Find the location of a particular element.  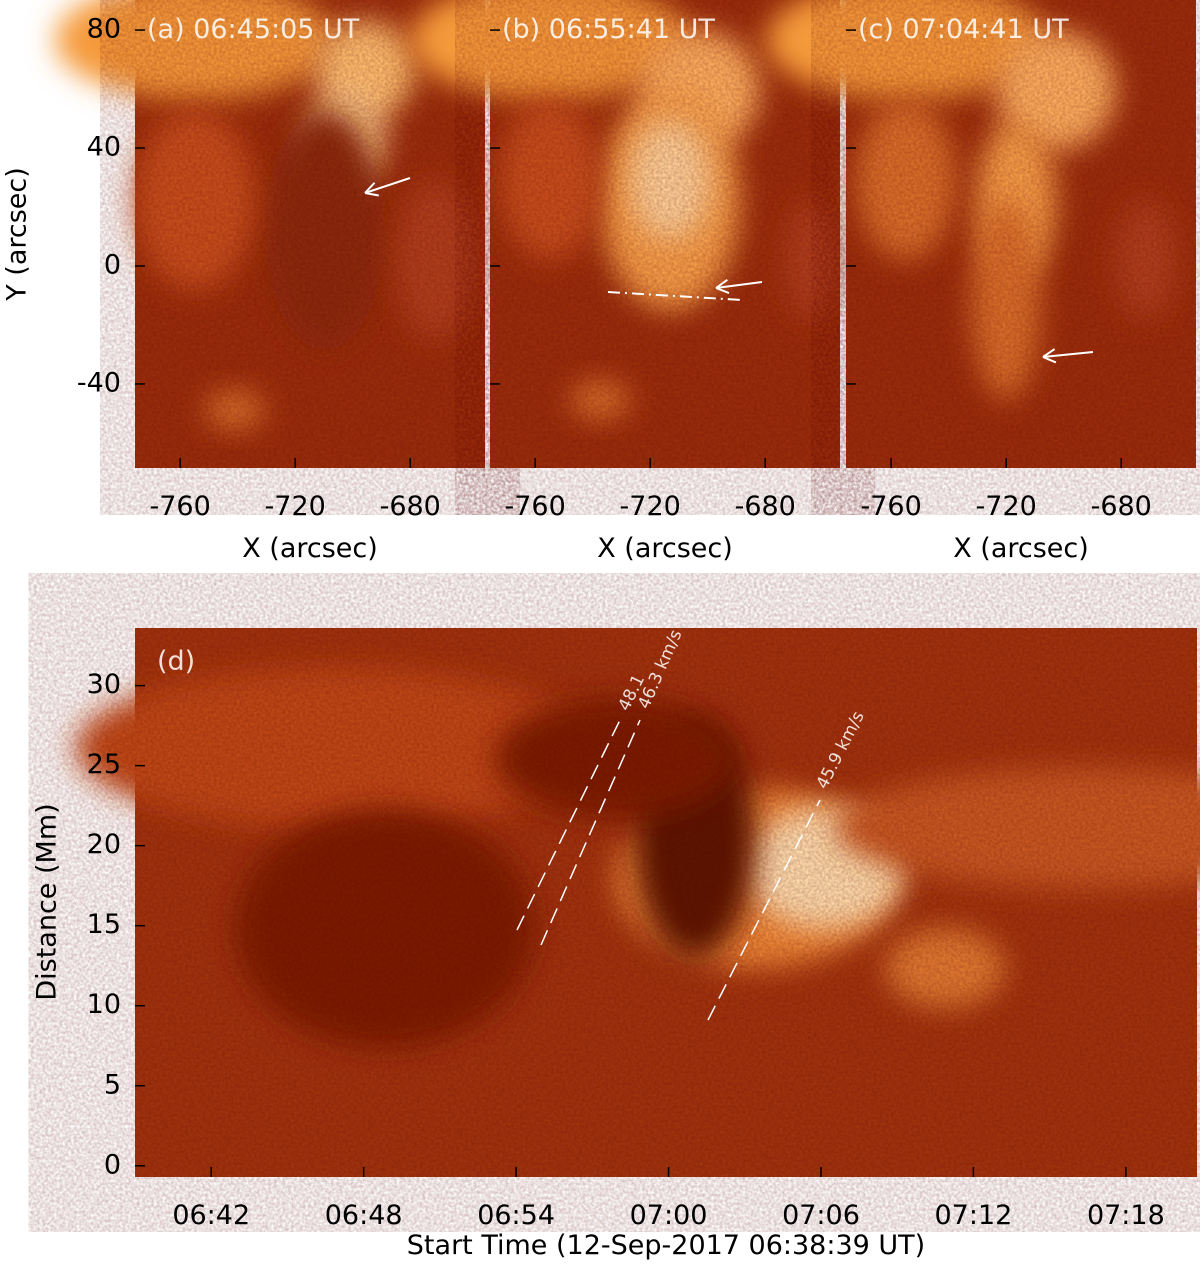

y-axis-label: Y (arcsec) is located at coordinates (17, 234).